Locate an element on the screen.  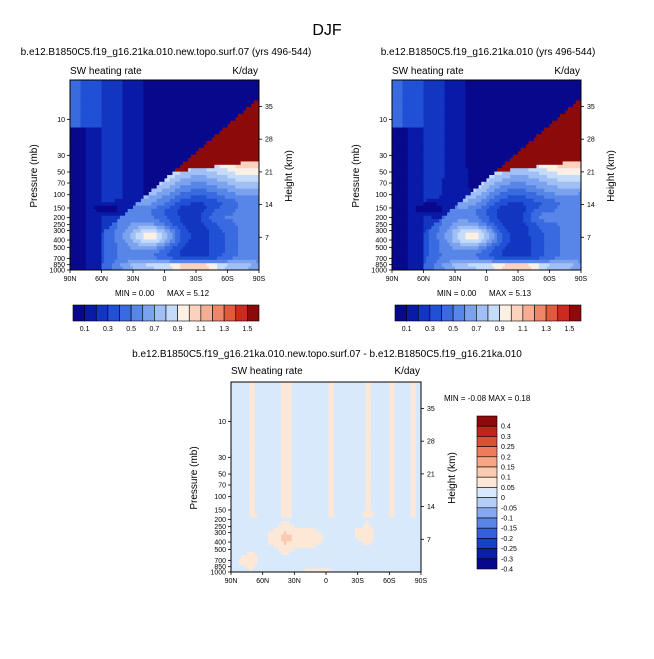
panel1-max-text: MAX = 5.12 is located at coordinates (188, 293).